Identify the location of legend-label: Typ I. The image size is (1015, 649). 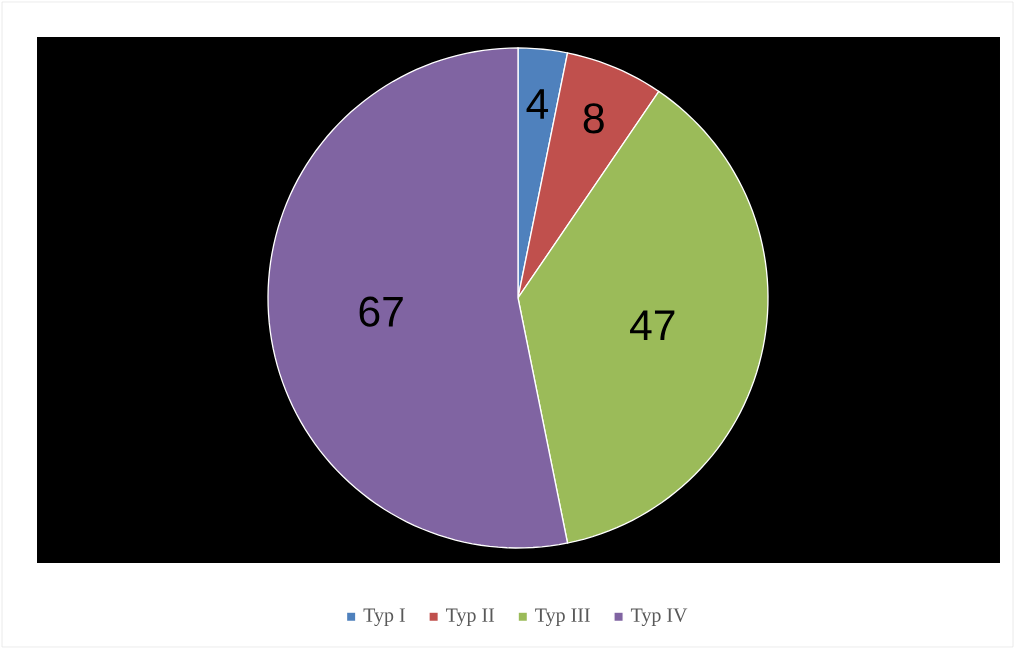
(384, 617).